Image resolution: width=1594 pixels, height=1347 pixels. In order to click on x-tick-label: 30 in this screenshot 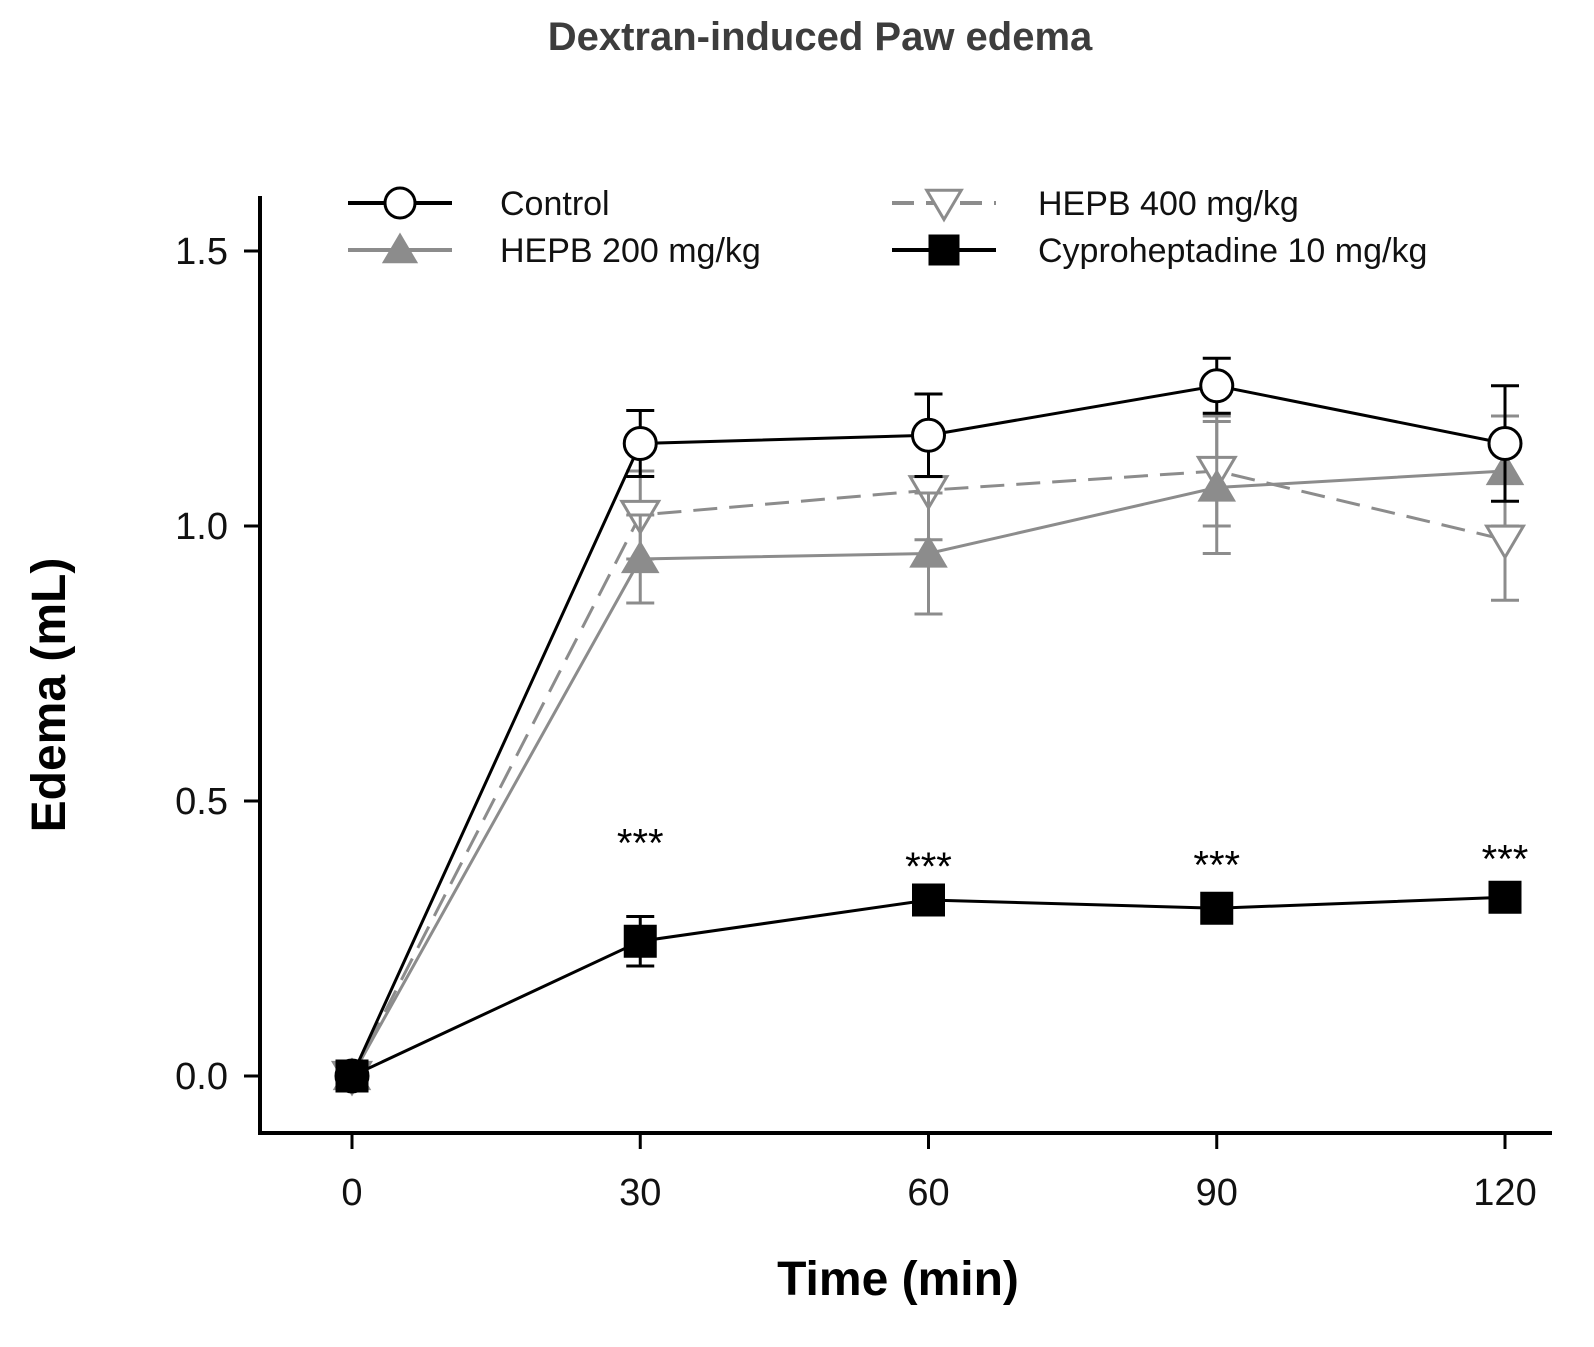, I will do `click(640, 1193)`.